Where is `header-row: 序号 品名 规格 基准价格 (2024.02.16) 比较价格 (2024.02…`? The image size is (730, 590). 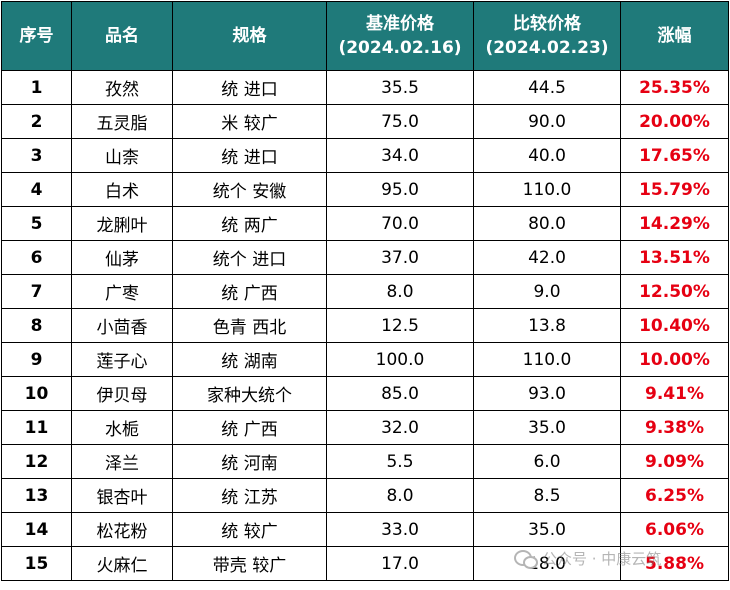 header-row: 序号 品名 规格 基准价格 (2024.02.16) 比较价格 (2024.02… is located at coordinates (365, 36).